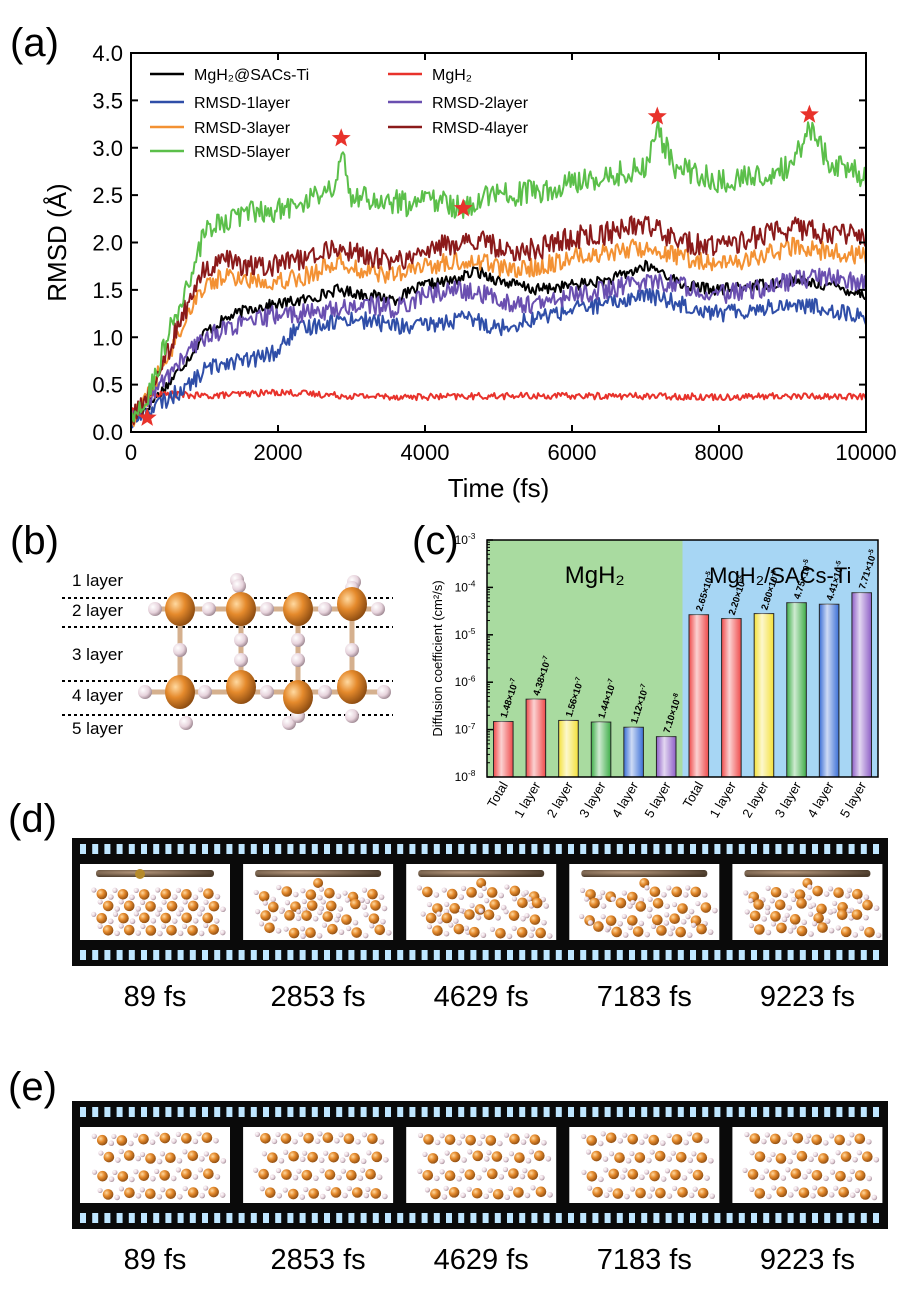  What do you see at coordinates (107, 148) in the screenshot?
I see `y-tick-label-6: 3.0` at bounding box center [107, 148].